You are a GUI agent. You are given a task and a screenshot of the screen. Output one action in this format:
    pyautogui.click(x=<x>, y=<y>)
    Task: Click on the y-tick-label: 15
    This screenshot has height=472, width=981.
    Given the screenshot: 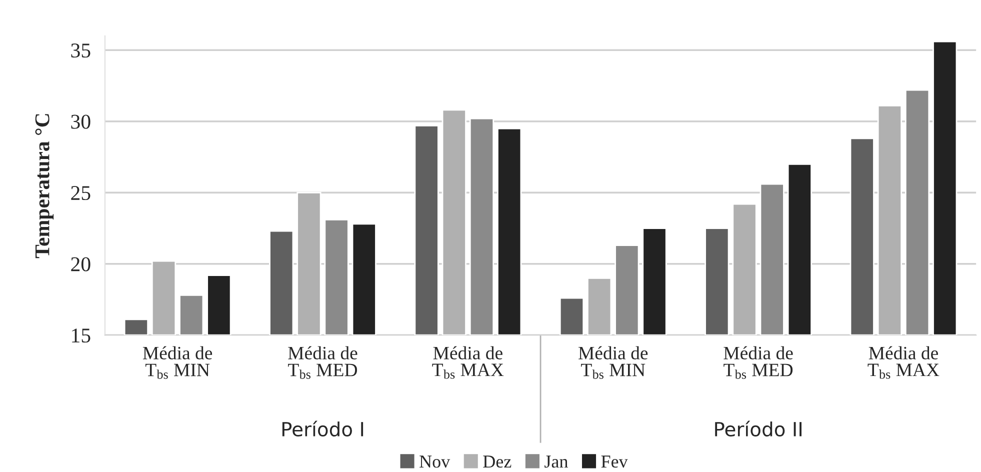 What is the action you would take?
    pyautogui.click(x=81, y=335)
    